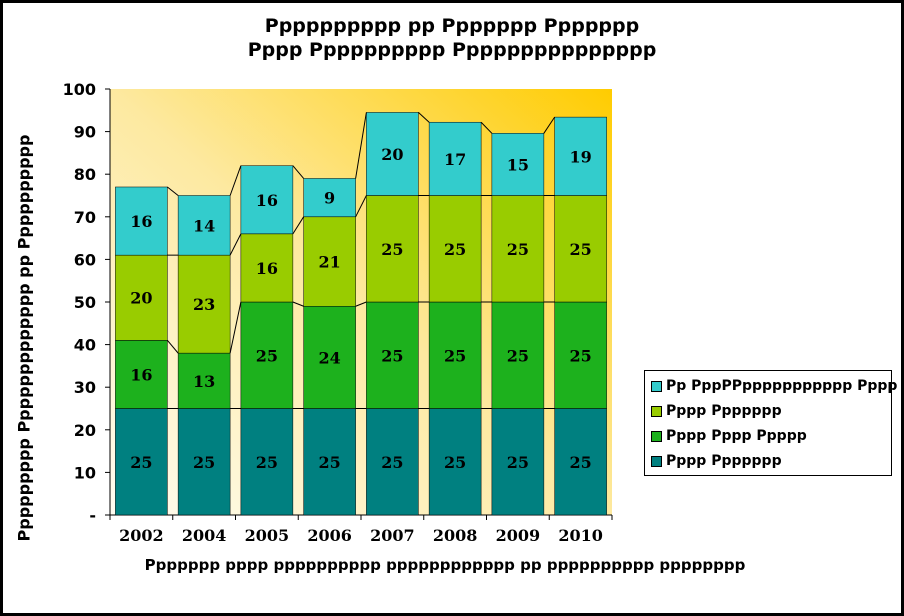 The height and width of the screenshot is (616, 904). Describe the element at coordinates (79, 89) in the screenshot. I see `y-tick-label: 100` at that location.